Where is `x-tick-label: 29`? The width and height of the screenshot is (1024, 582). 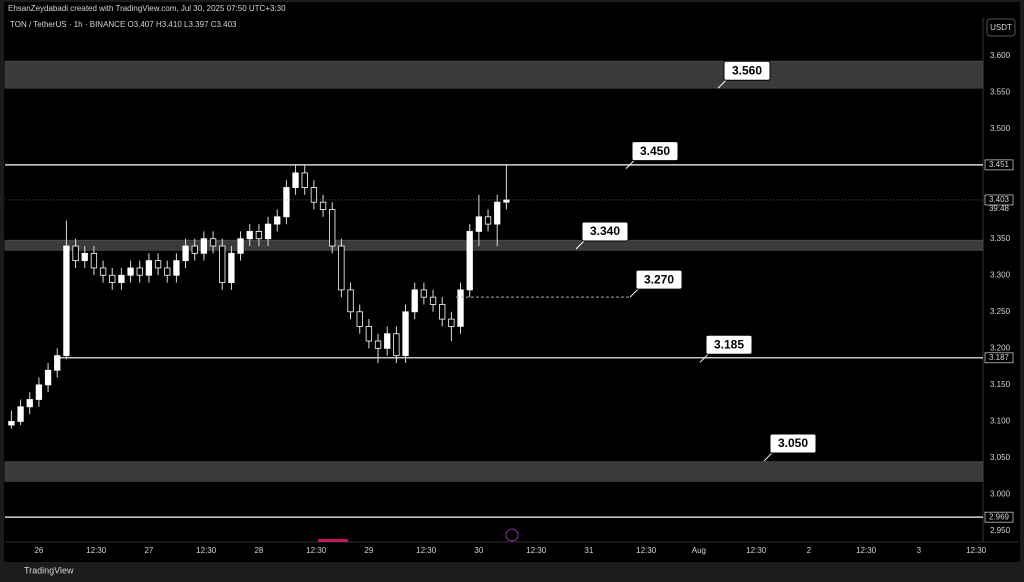
x-tick-label: 29 is located at coordinates (368, 550).